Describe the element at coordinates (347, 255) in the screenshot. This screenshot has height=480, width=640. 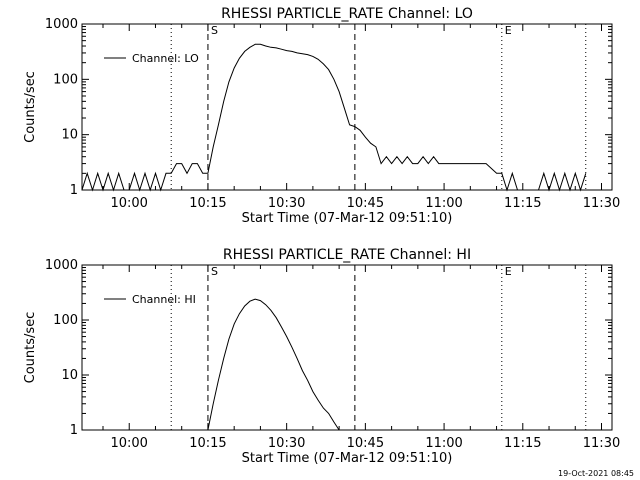
I see `chart-title: RHESSI PARTICLE_RATE Channel: HI` at that location.